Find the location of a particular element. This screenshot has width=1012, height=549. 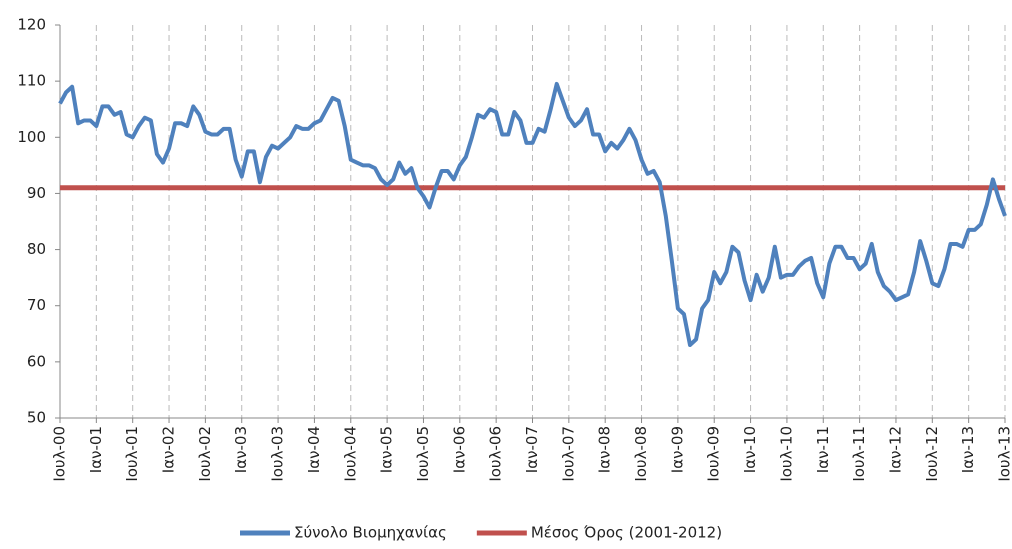

legend-label: Σύνολο Βιομηχανίας is located at coordinates (370, 533).